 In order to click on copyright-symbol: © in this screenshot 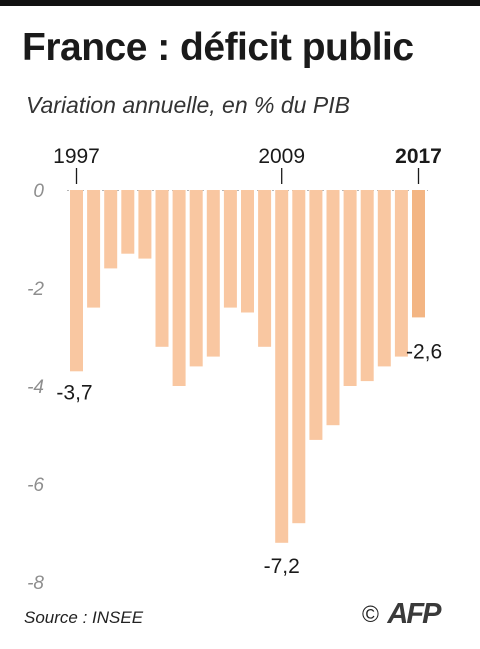, I will do `click(370, 614)`.